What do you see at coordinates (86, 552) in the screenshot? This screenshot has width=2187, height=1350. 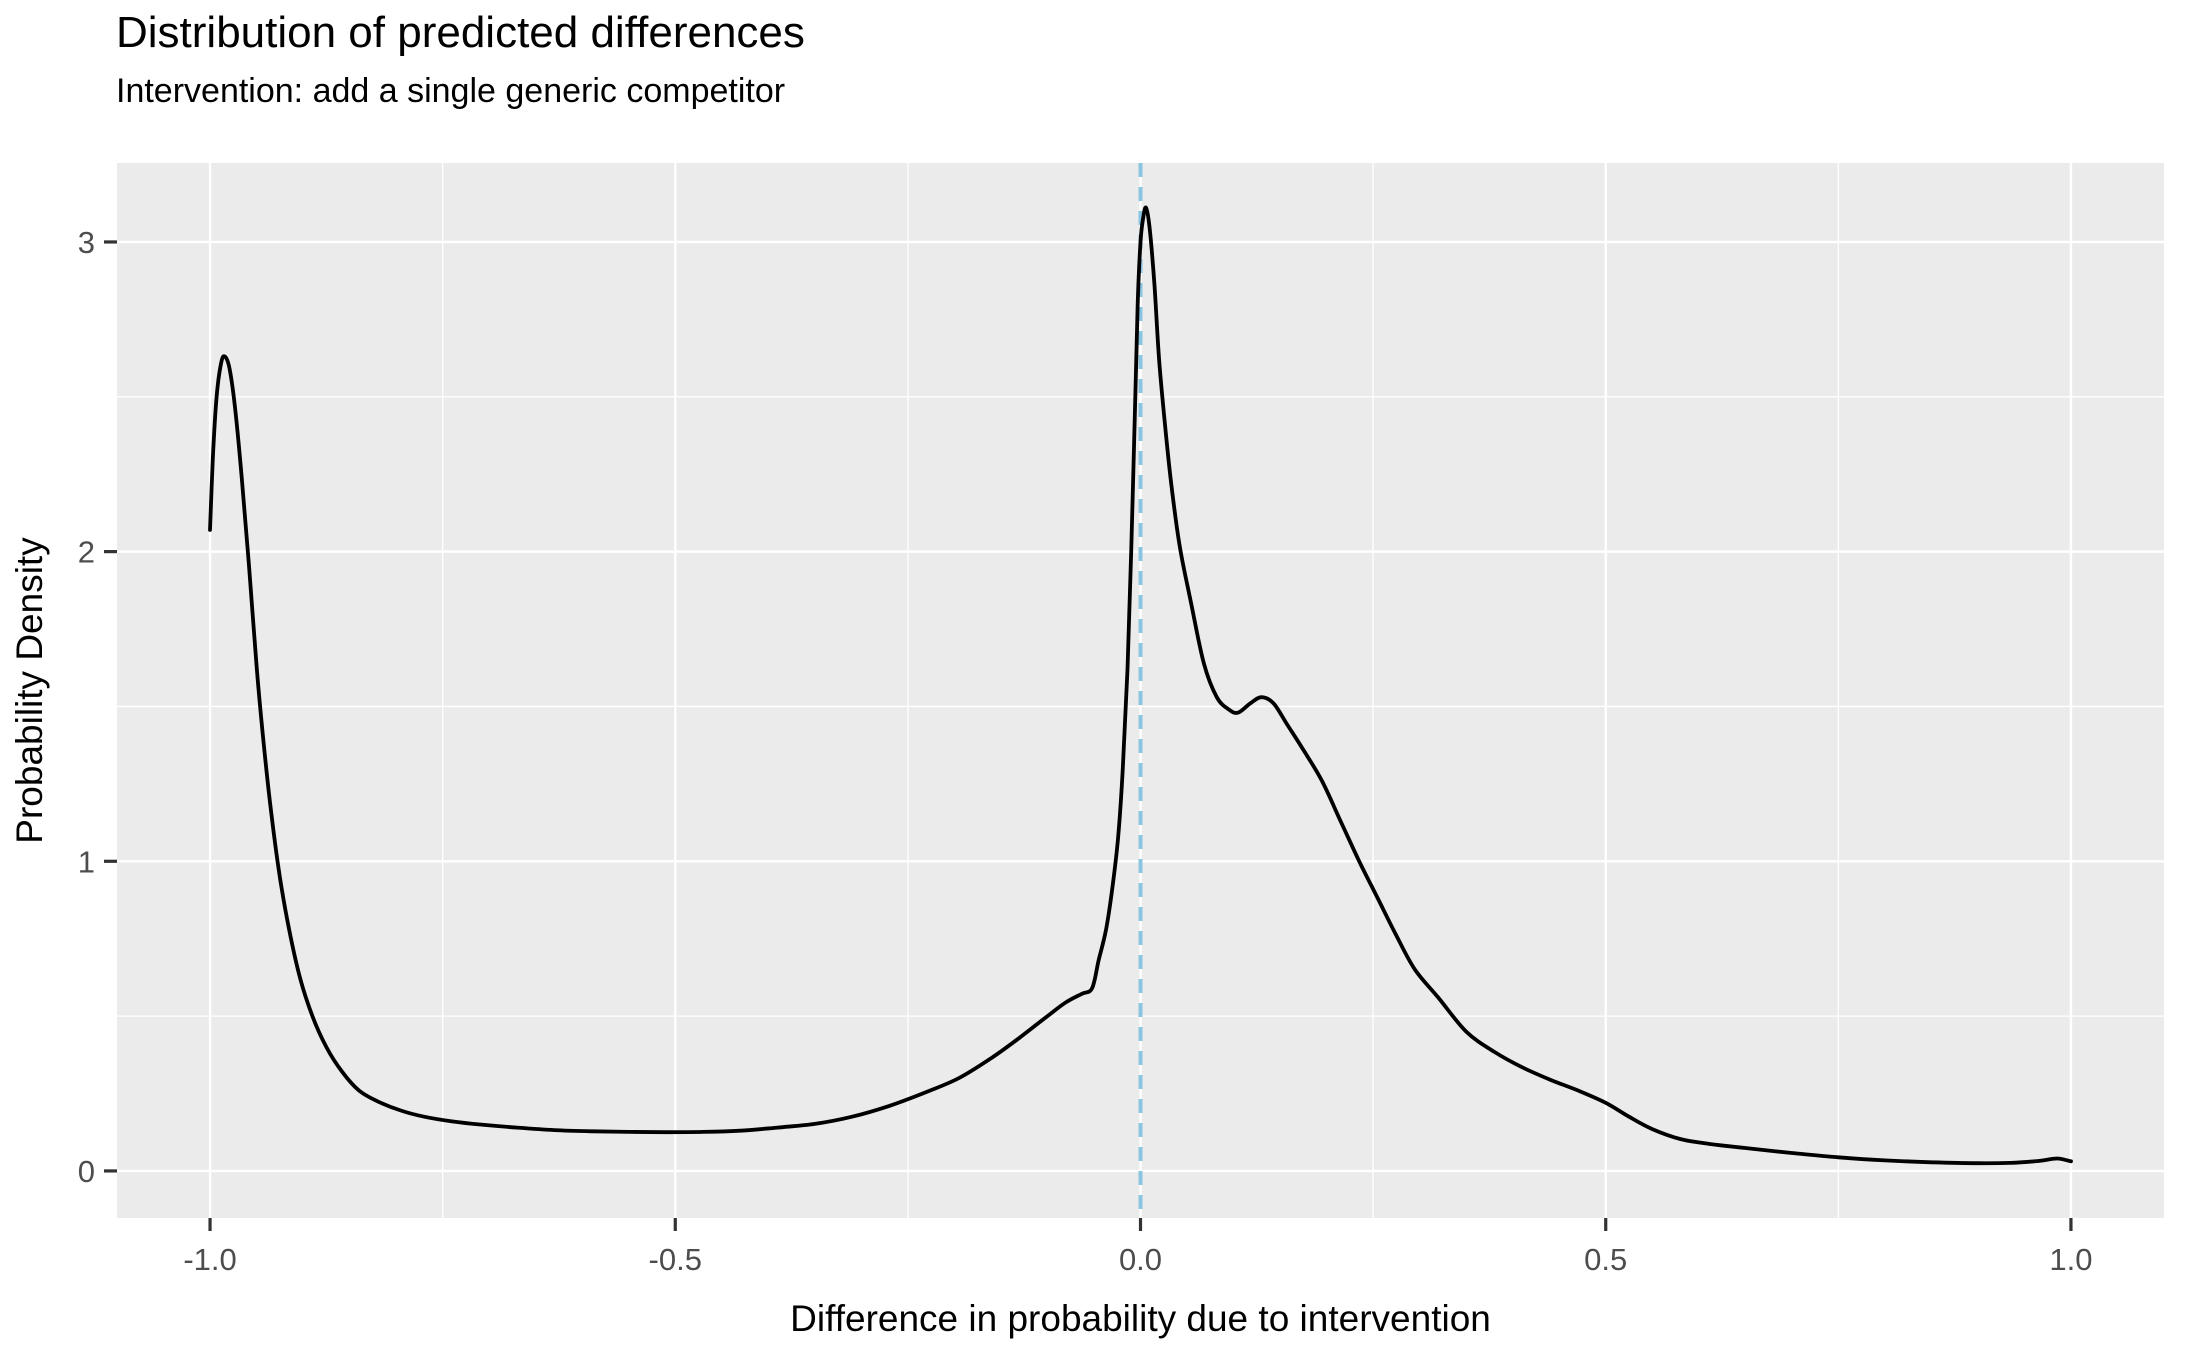 I see `y-tick-label: 2` at bounding box center [86, 552].